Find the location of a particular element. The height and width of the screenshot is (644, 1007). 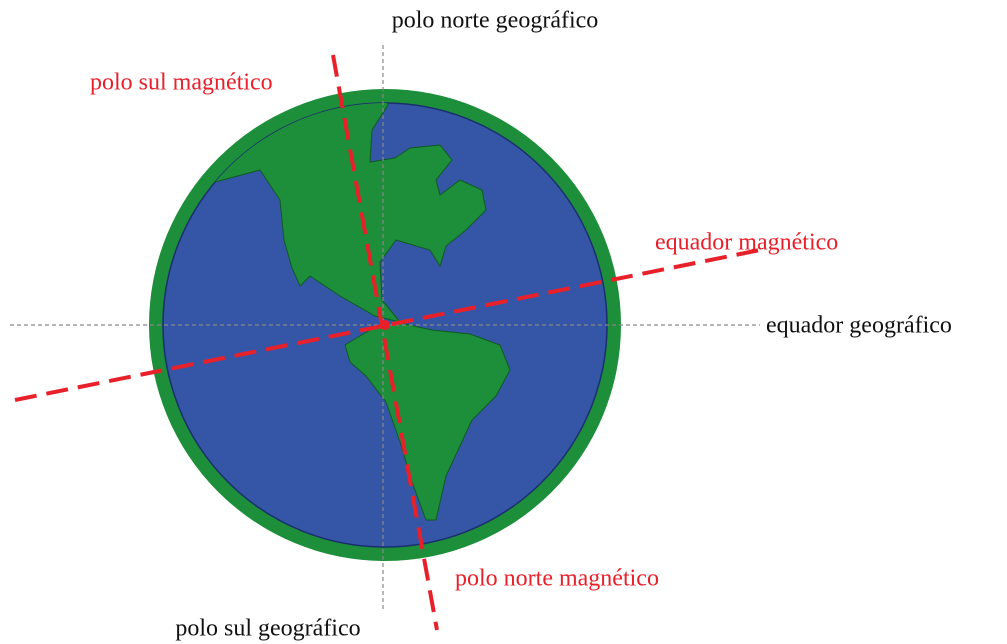

magnetic-axis-line is located at coordinates (385, 342).